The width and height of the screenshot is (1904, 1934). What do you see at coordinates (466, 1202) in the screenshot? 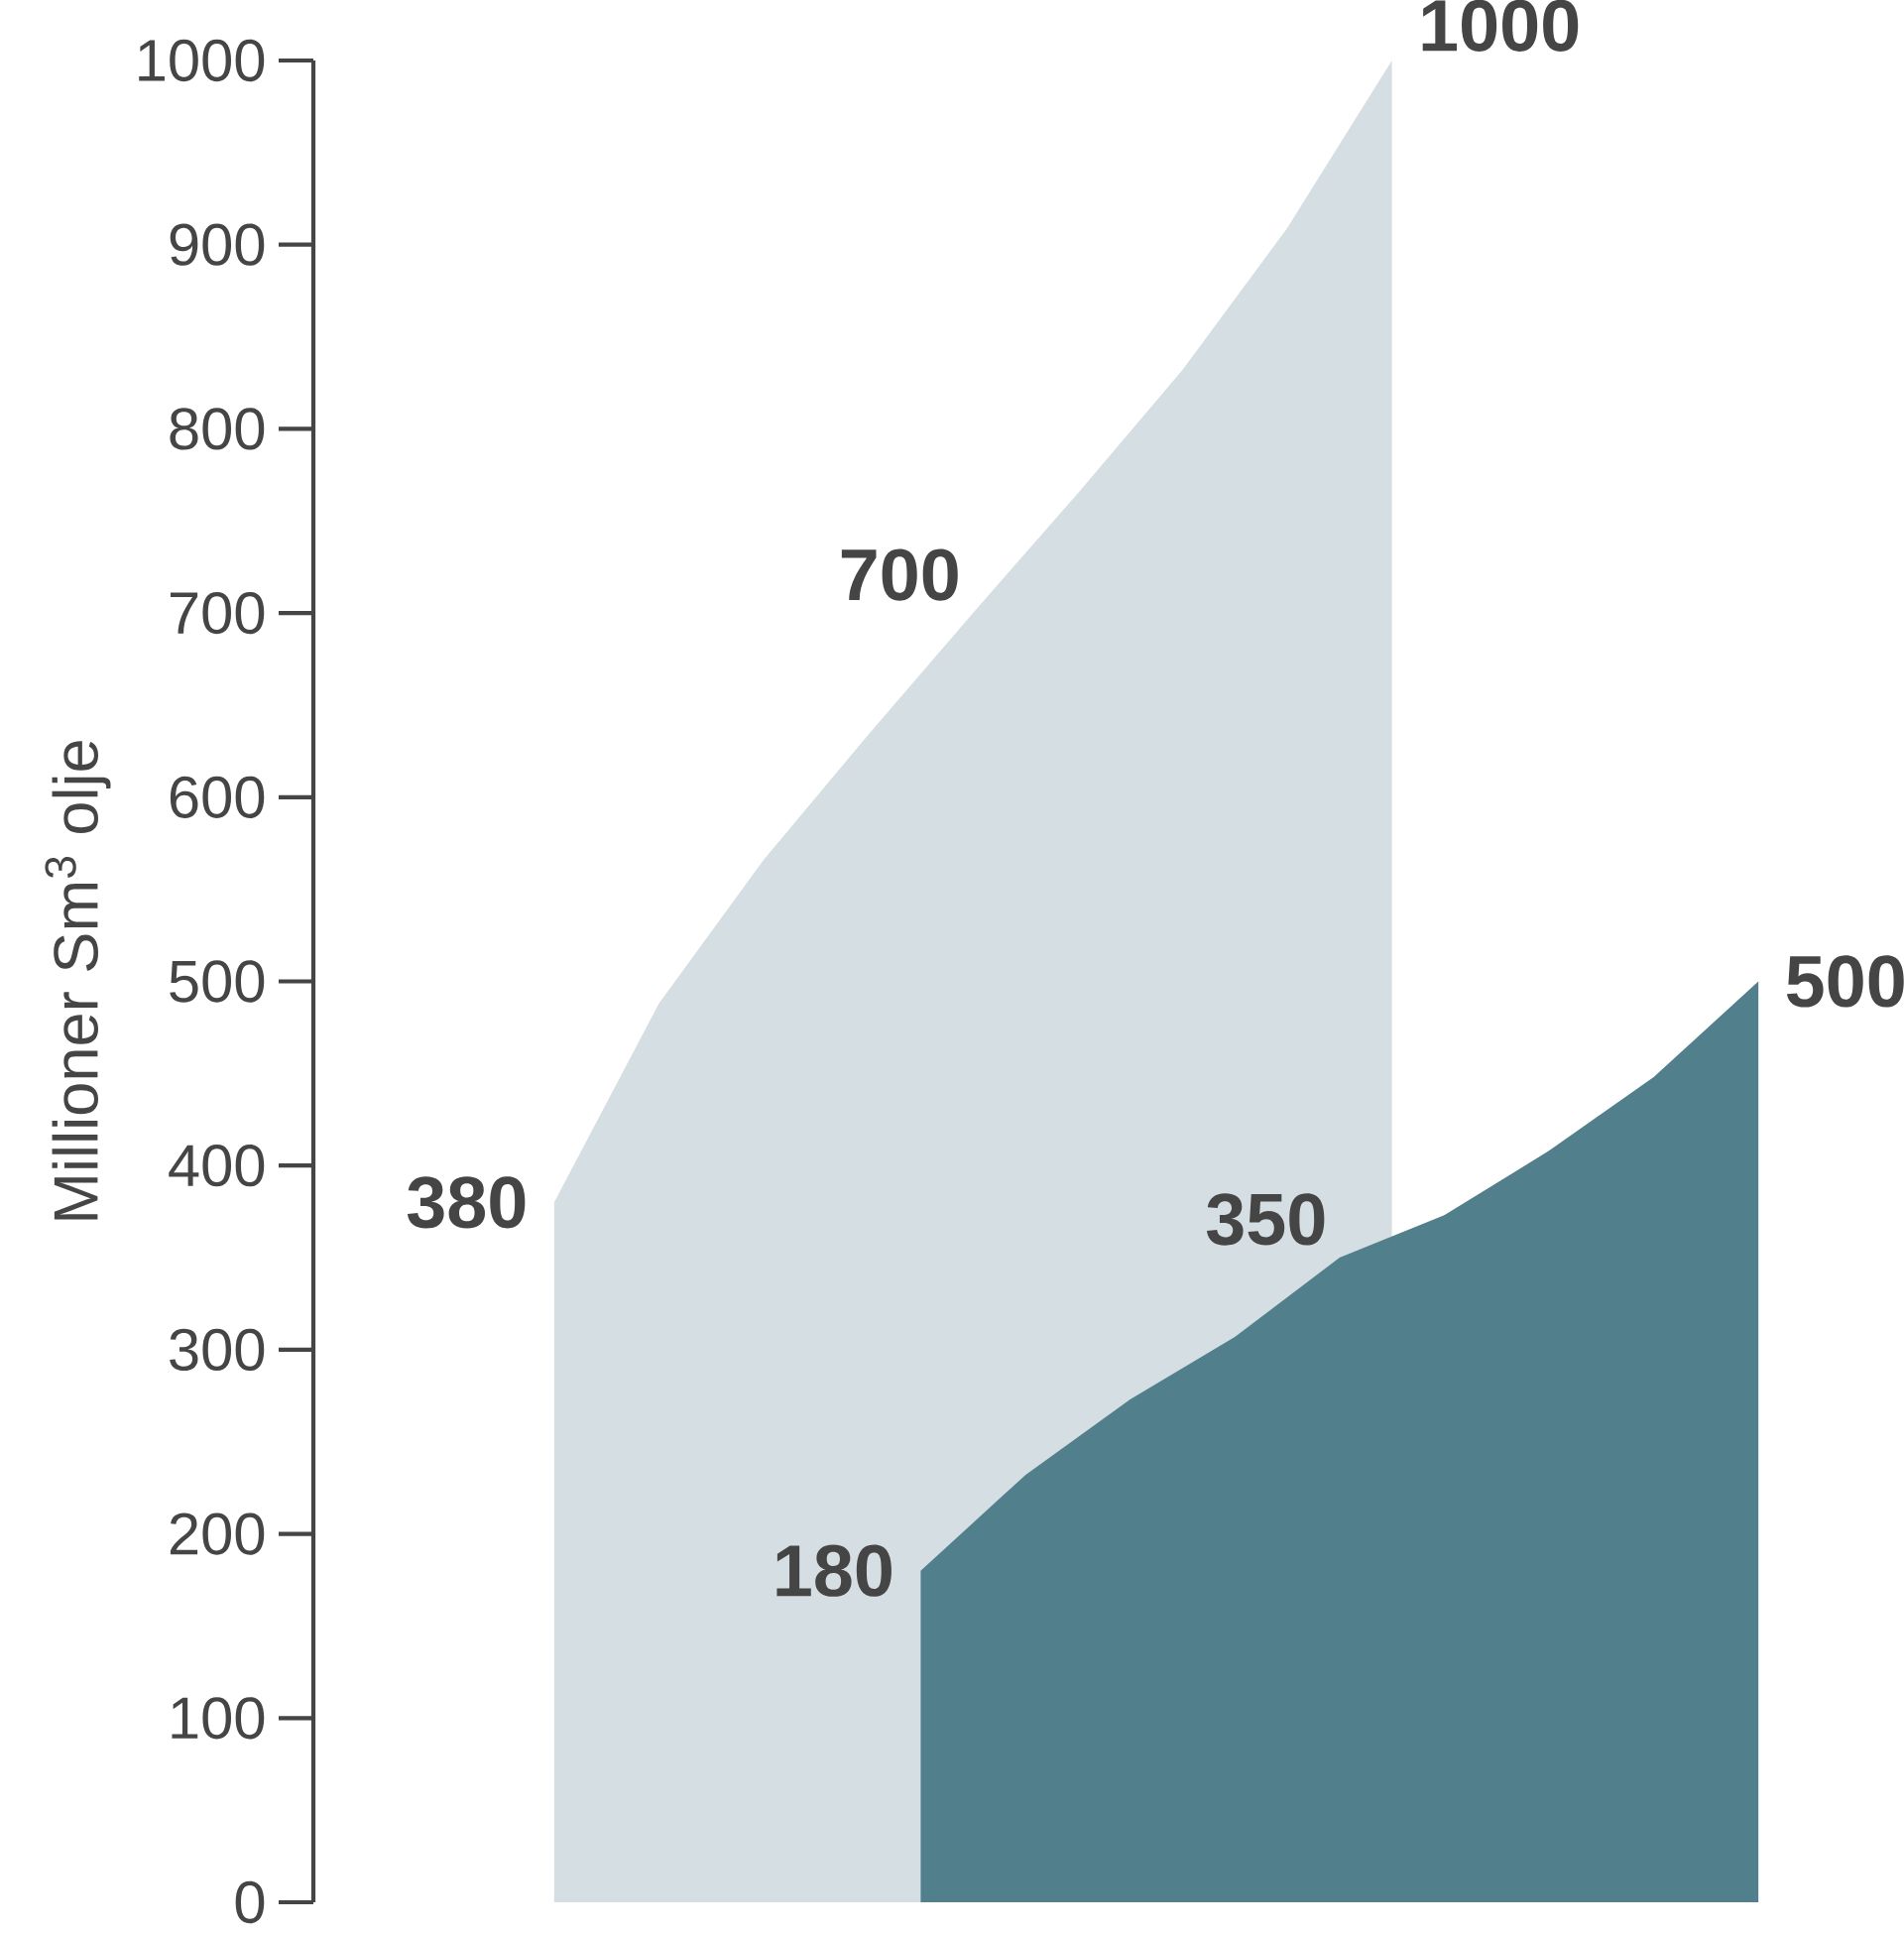
I see `data-label: 380` at bounding box center [466, 1202].